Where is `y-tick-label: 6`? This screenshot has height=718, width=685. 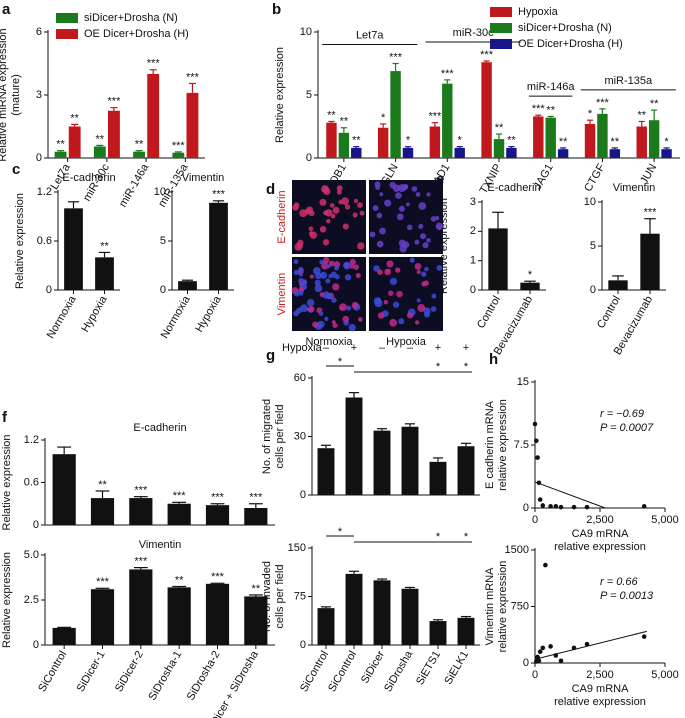
y-tick-label: 6 is located at coordinates (39, 32).